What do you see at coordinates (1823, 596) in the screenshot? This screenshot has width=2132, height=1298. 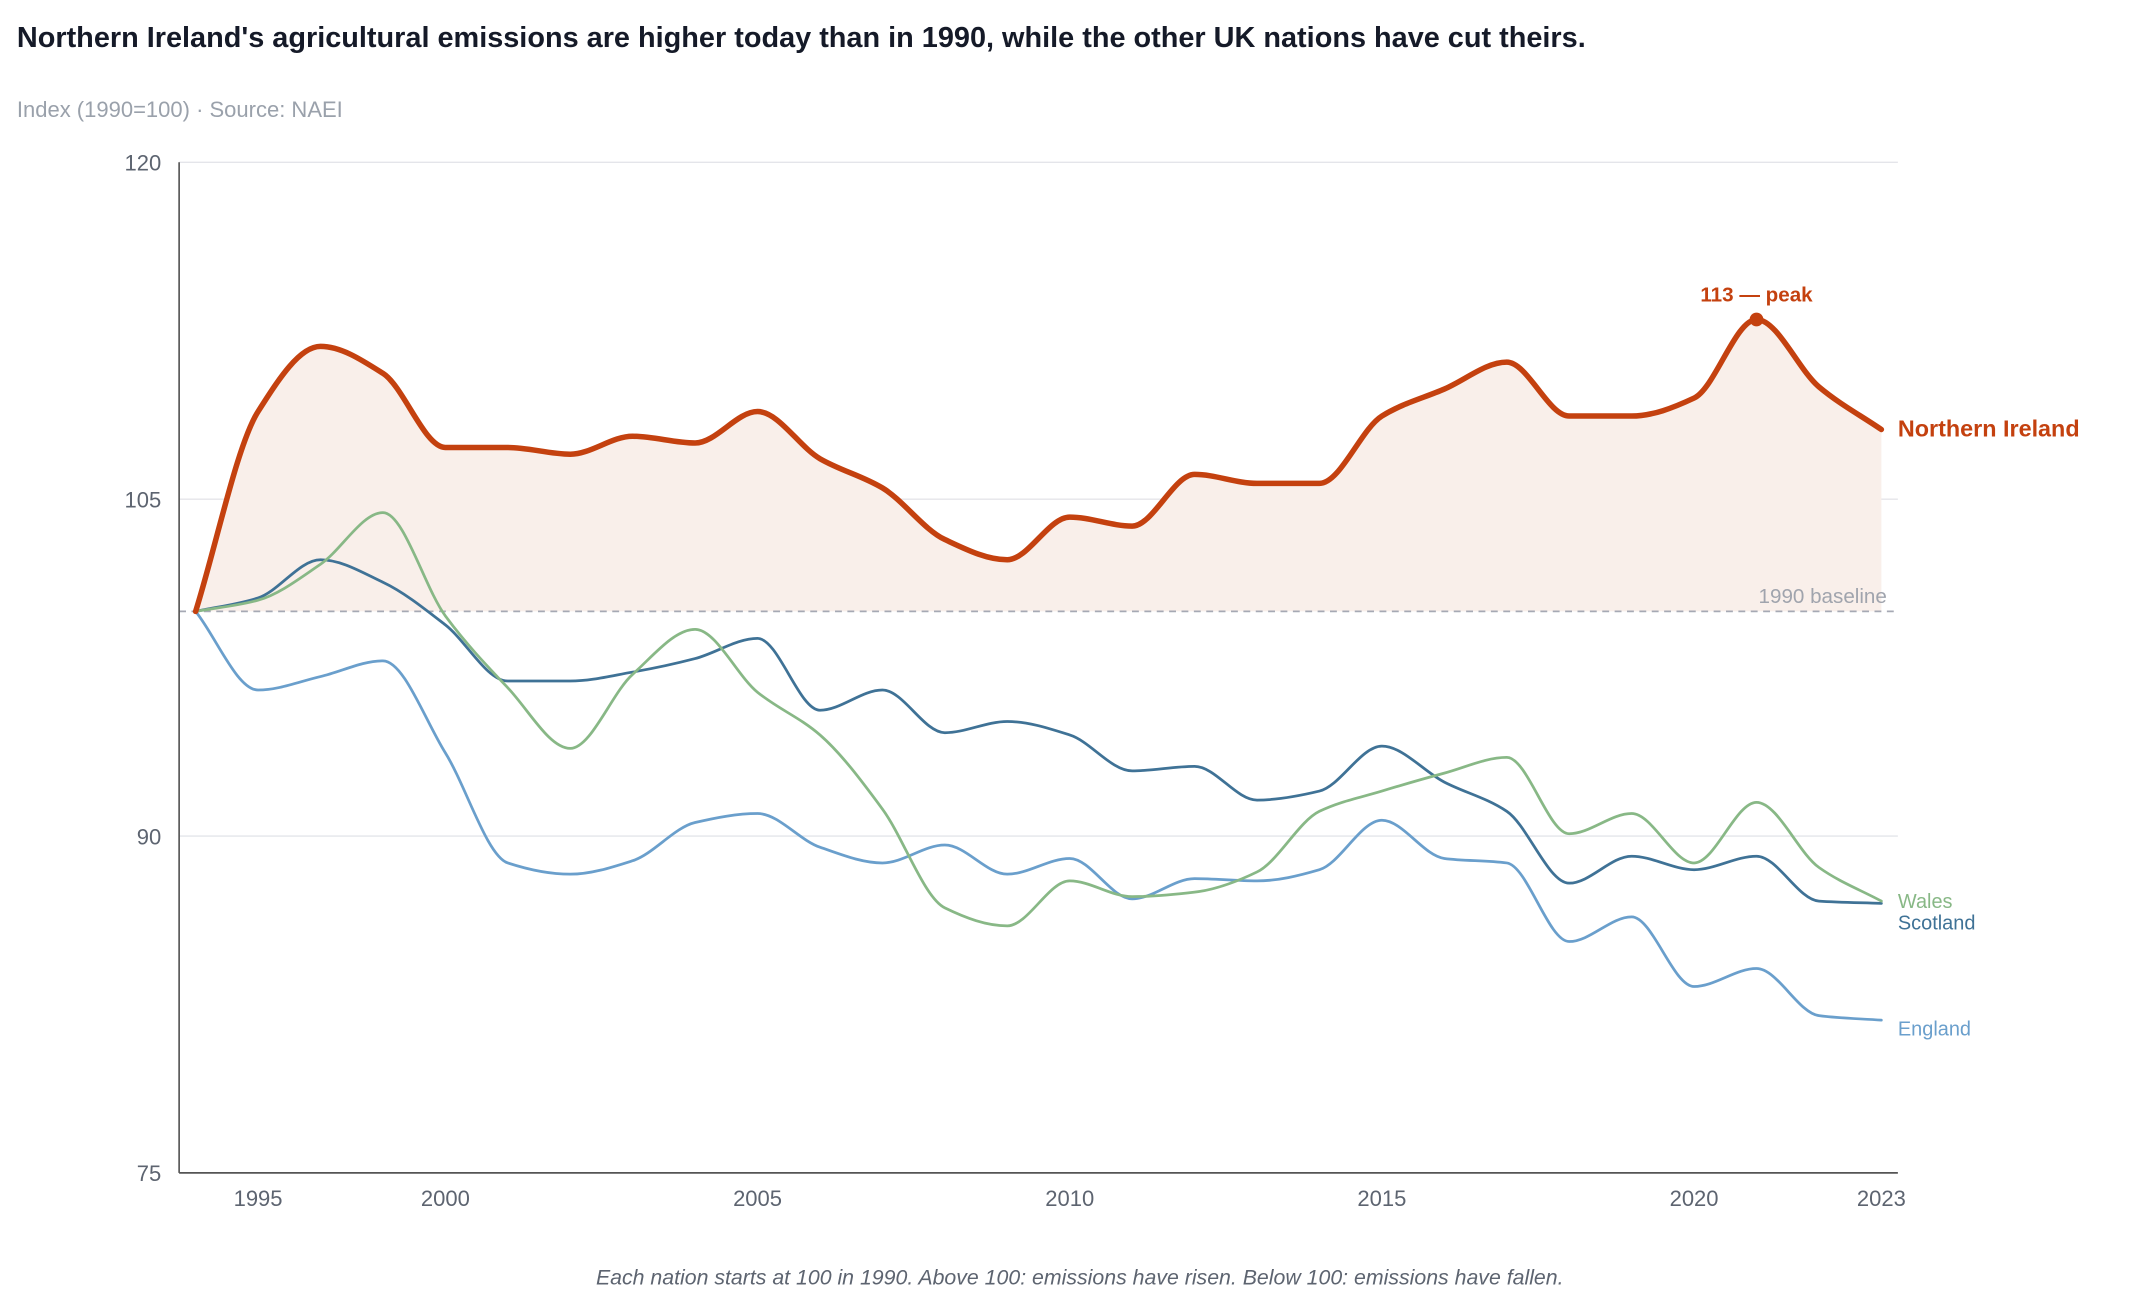 I see `baseline-label: 1990 baseline` at bounding box center [1823, 596].